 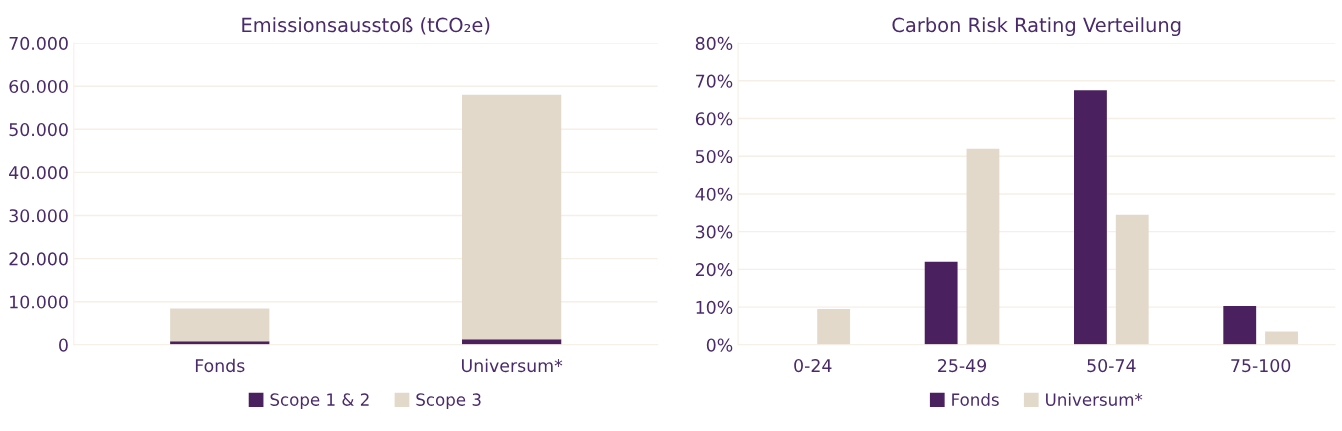 What do you see at coordinates (1111, 366) in the screenshot?
I see `x-tick-label: 50-74` at bounding box center [1111, 366].